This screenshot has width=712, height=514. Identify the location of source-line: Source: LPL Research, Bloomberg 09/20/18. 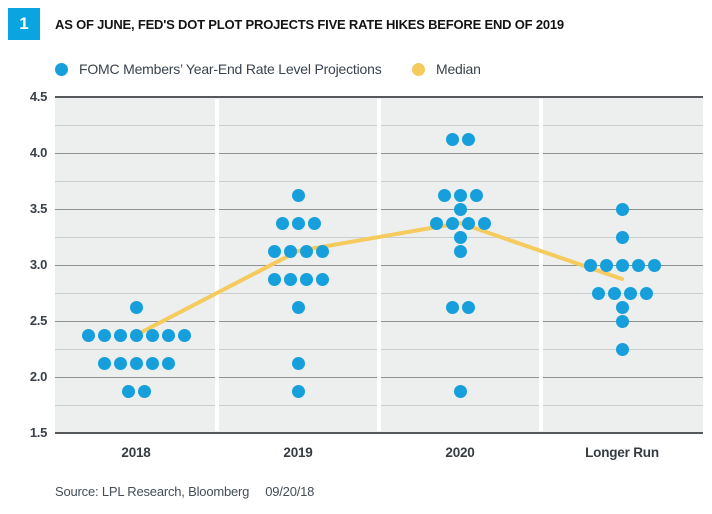
(184, 491).